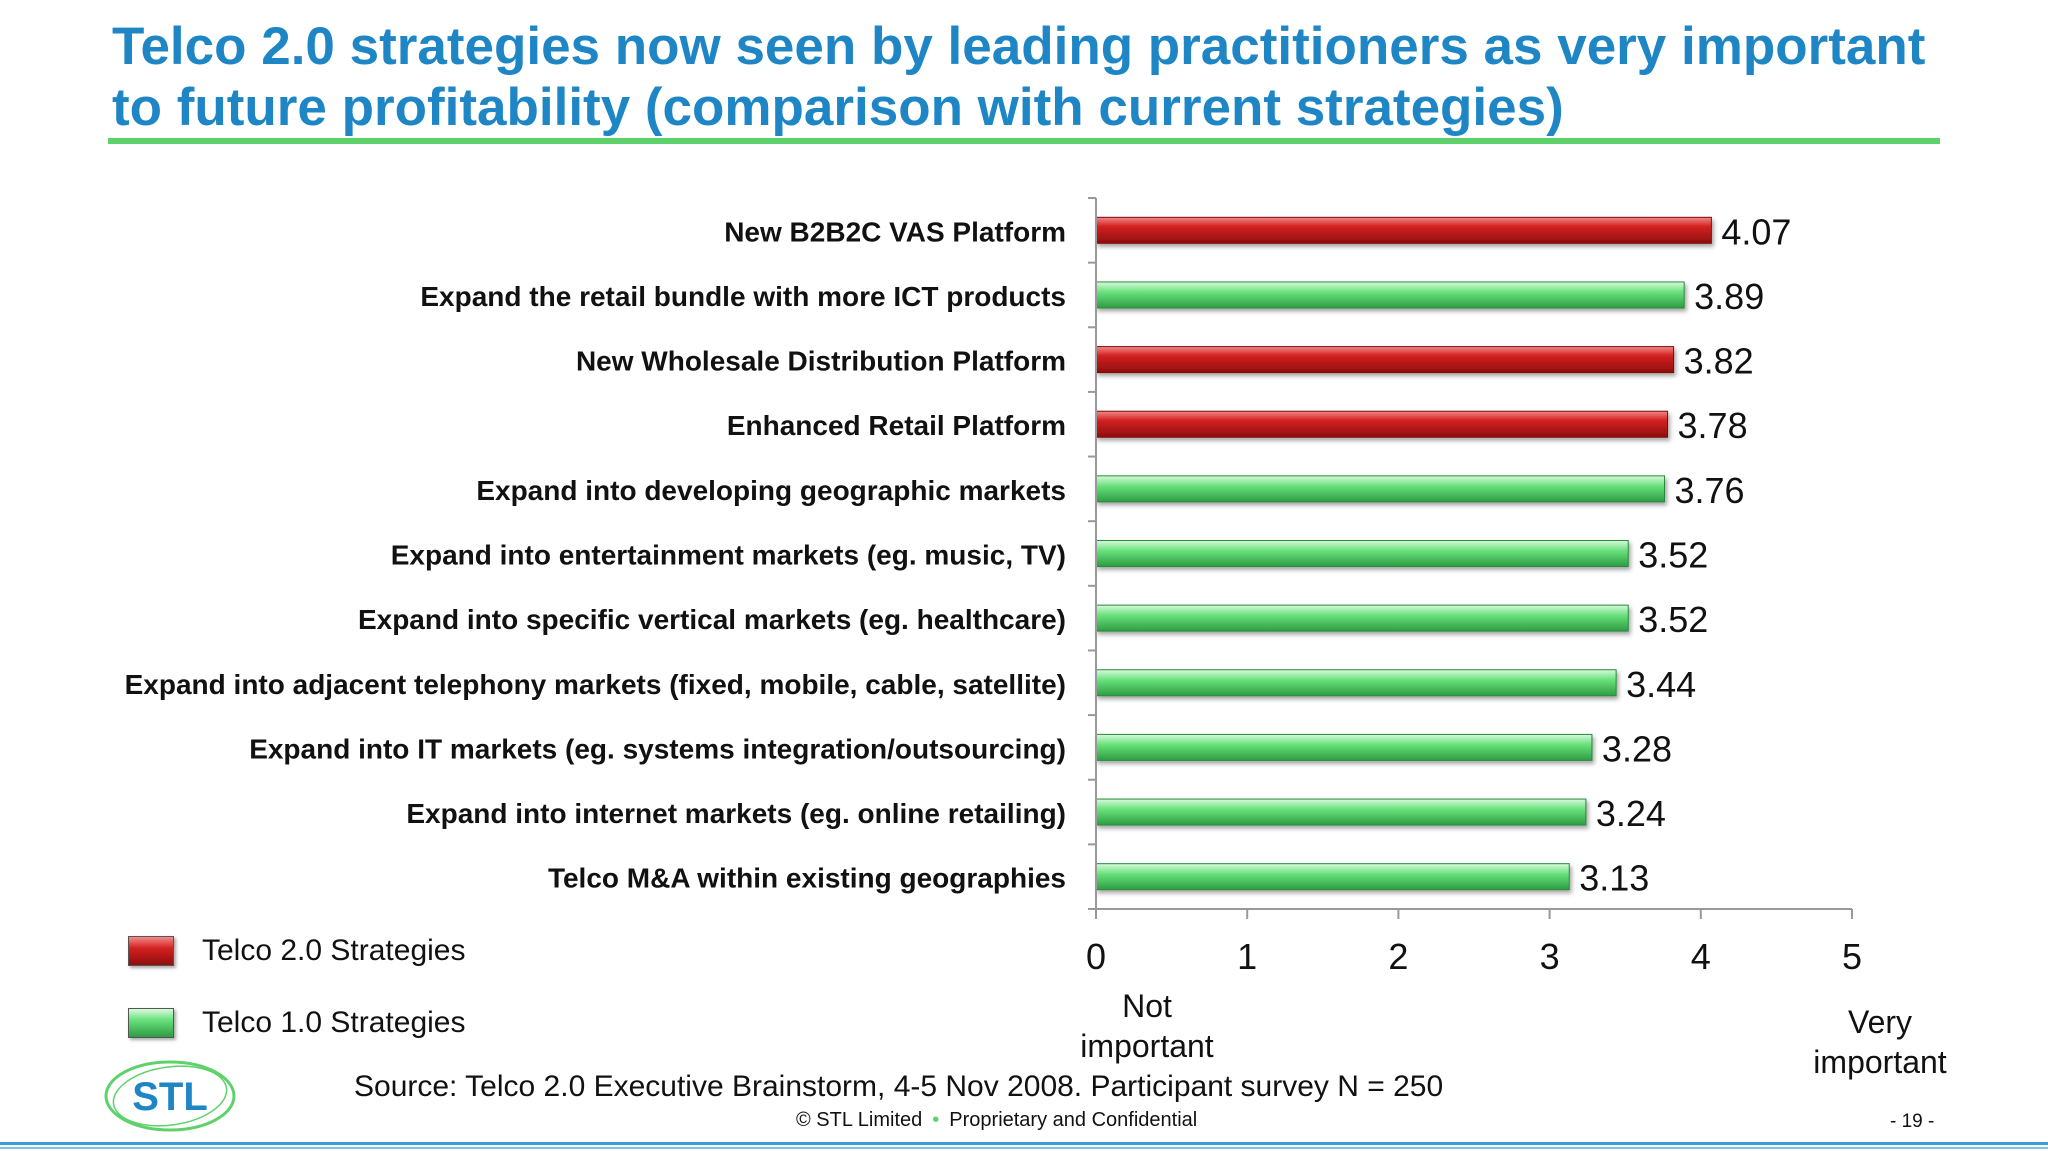 Image resolution: width=2048 pixels, height=1151 pixels. Describe the element at coordinates (334, 950) in the screenshot. I see `legend-label-telco2: Telco 2.0 Strategies` at that location.